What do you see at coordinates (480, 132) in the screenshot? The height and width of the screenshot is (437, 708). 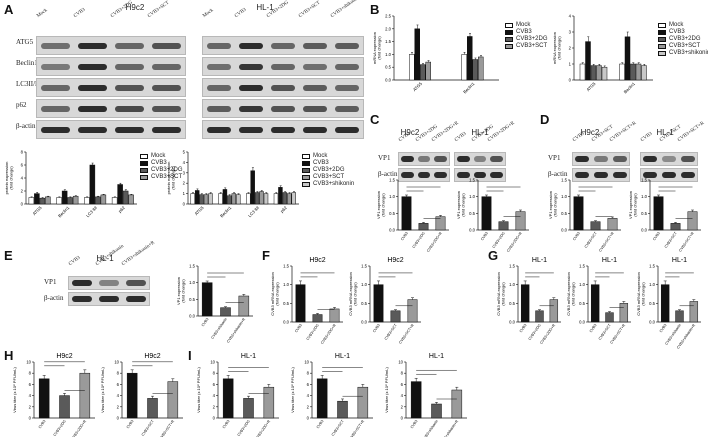 I see `blot-c-title-hl1: HL-1` at bounding box center [480, 132].